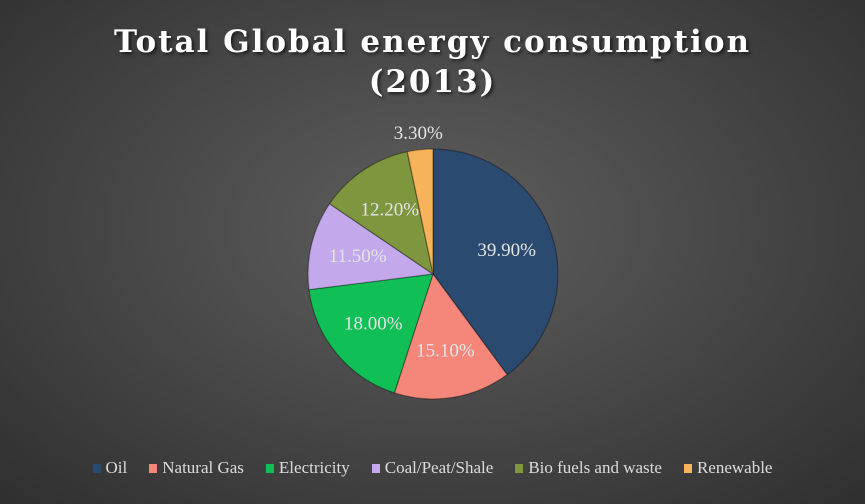 Image resolution: width=865 pixels, height=504 pixels. What do you see at coordinates (595, 467) in the screenshot?
I see `legend-label: Bio fuels and waste` at bounding box center [595, 467].